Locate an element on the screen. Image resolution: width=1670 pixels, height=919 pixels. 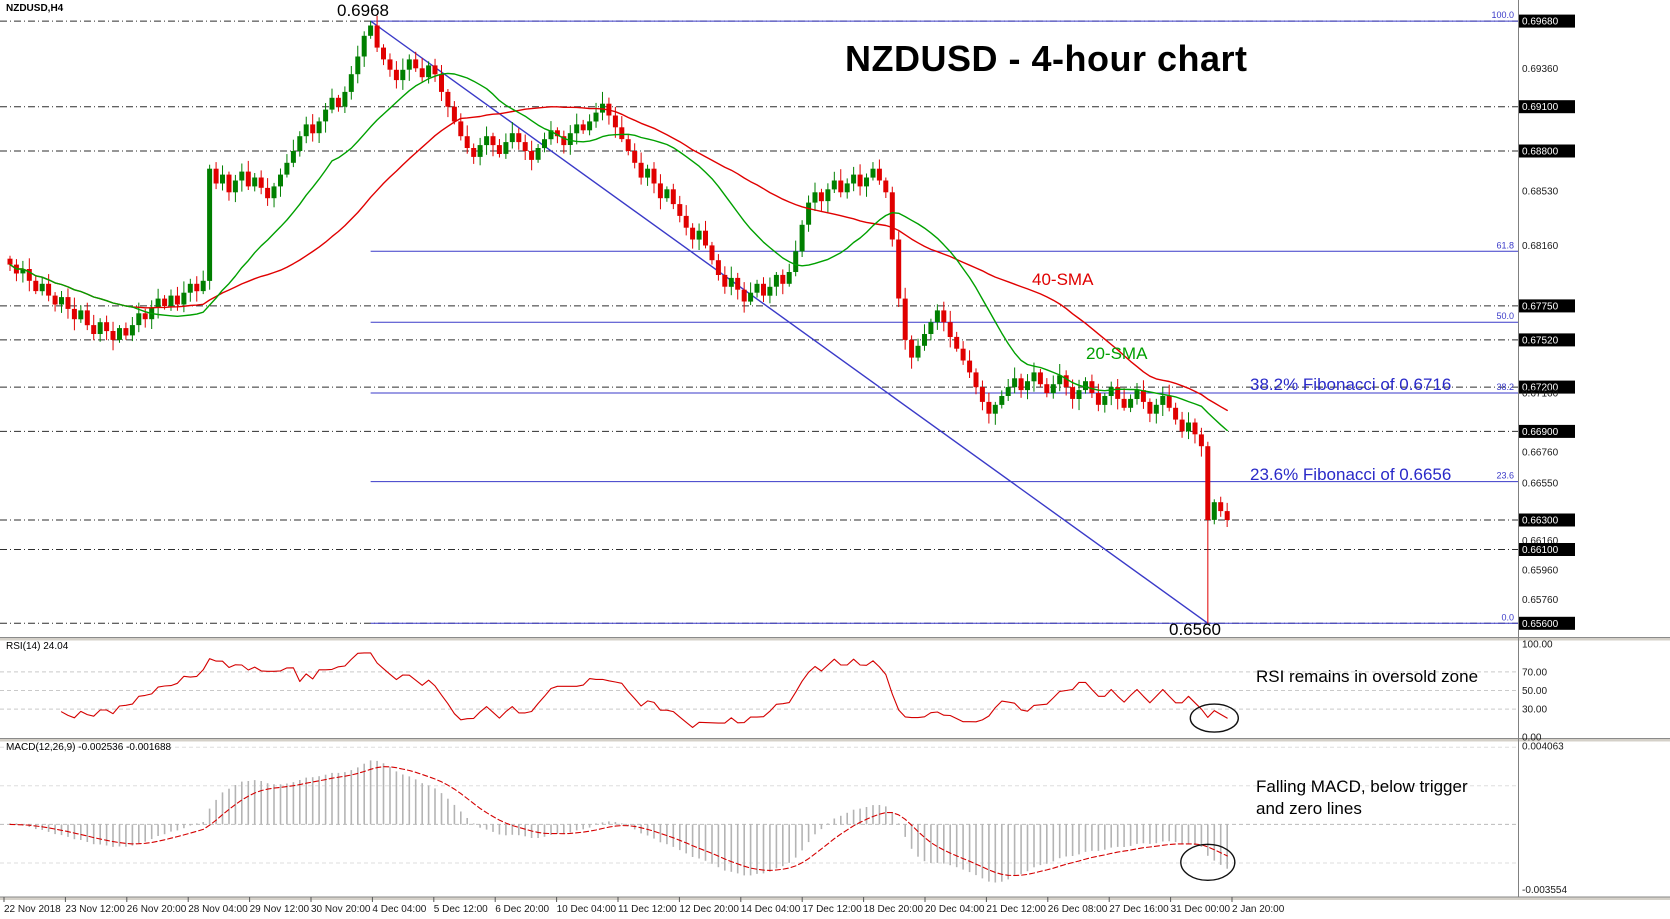
time-axis-label: 30 Nov 20:00 is located at coordinates (341, 909).